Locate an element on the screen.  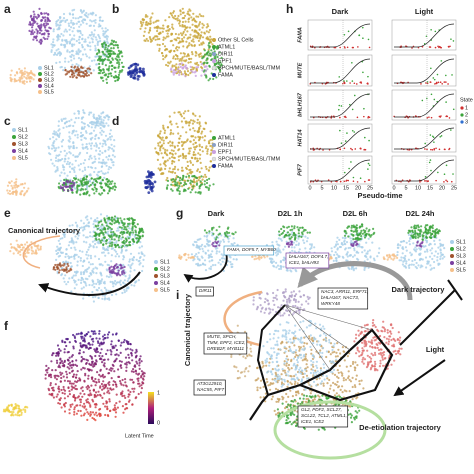
label: SL5 is located at coordinates (165, 290).